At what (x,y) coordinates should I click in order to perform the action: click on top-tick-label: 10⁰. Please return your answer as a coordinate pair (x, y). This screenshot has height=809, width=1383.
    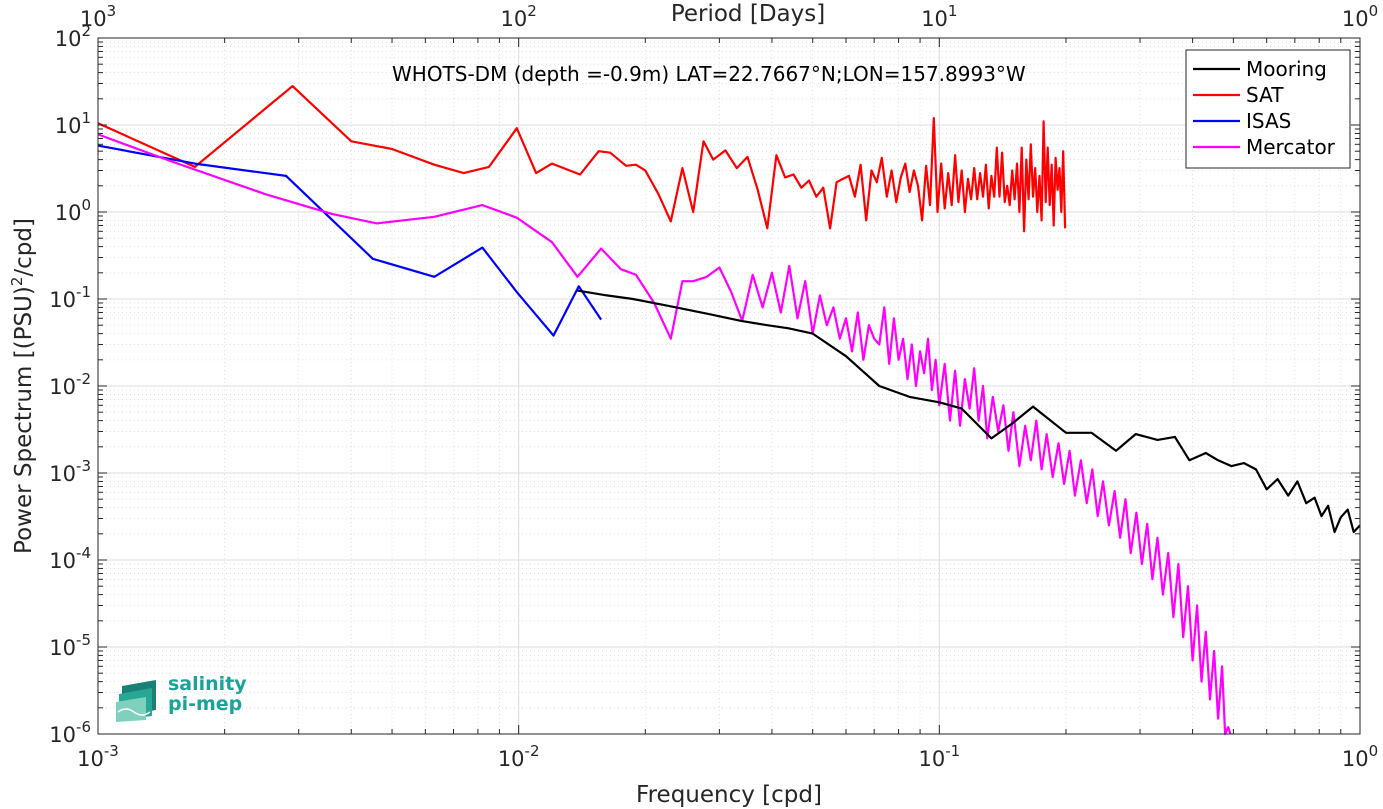
    Looking at the image, I should click on (1360, 16).